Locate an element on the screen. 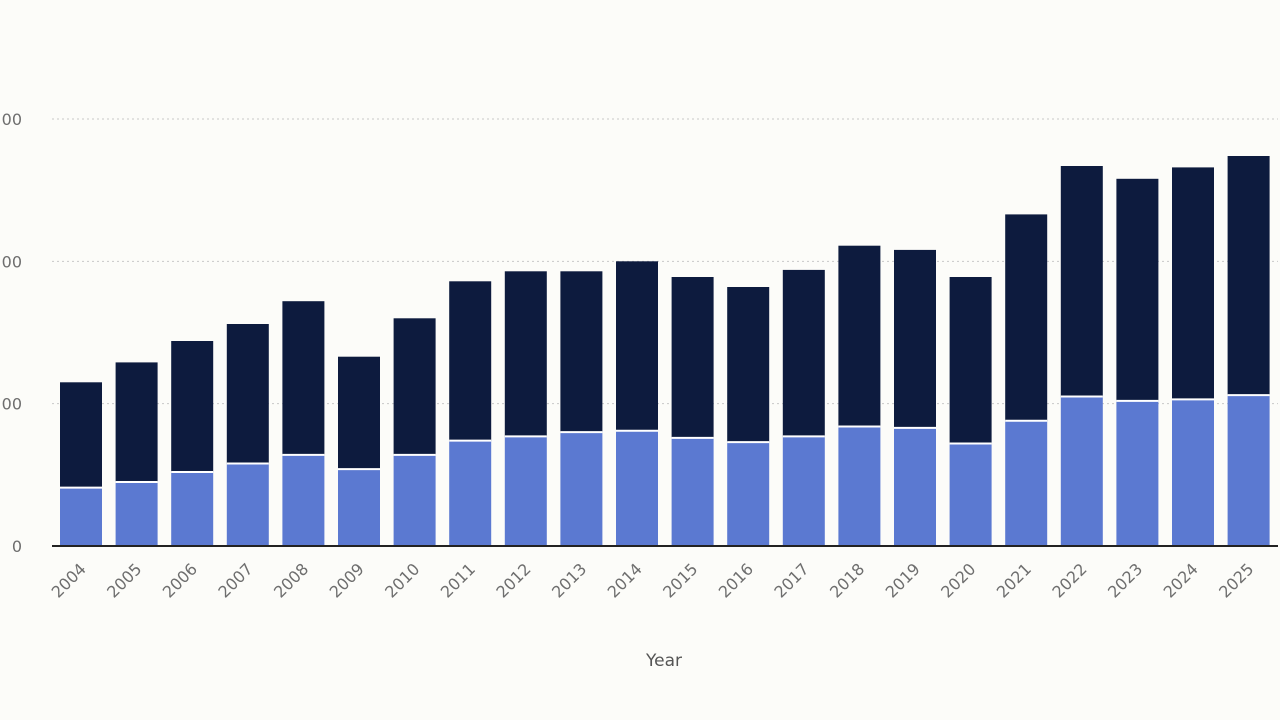 Image resolution: width=1280 pixels, height=720 pixels. x-tick-label-2025: 2025 is located at coordinates (1236, 580).